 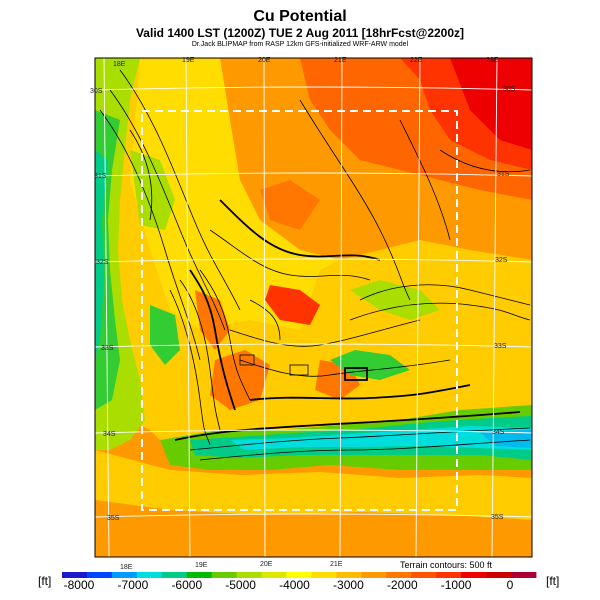 I want to click on colorbar-unit-right: [ft], so click(x=552, y=581).